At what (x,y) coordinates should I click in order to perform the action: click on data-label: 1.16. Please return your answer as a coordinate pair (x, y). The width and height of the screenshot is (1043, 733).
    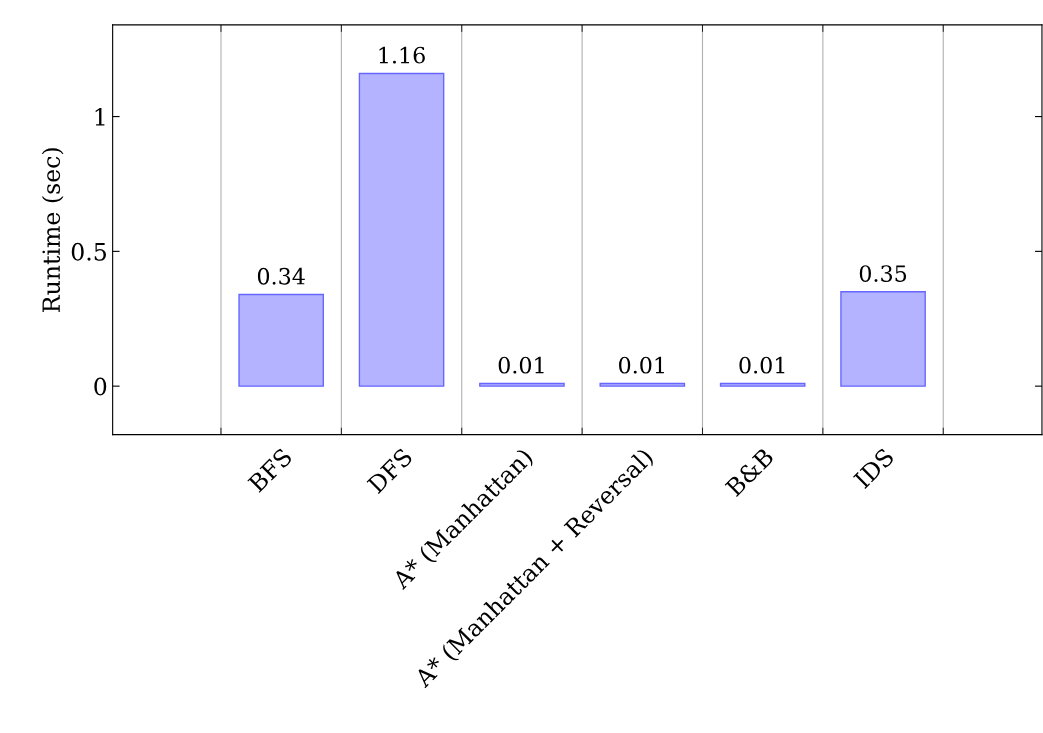
    Looking at the image, I should click on (402, 55).